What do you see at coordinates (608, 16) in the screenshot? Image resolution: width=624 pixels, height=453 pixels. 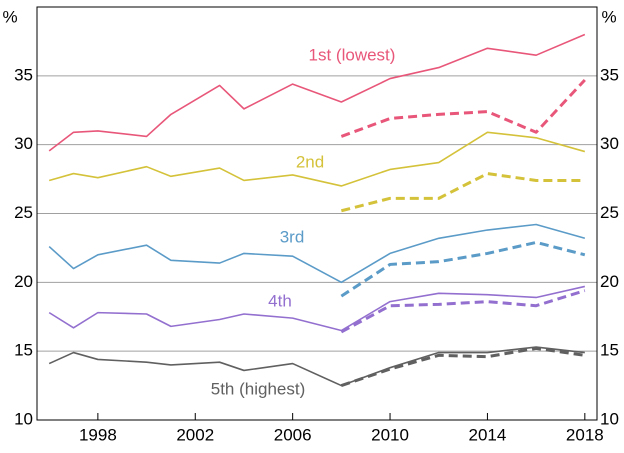 I see `y2-axis-label: %` at bounding box center [608, 16].